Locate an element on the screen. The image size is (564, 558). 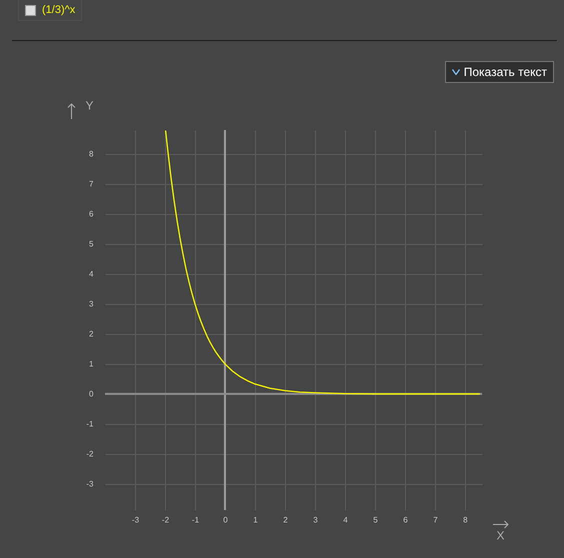
y-tick-label: 8 is located at coordinates (91, 153).